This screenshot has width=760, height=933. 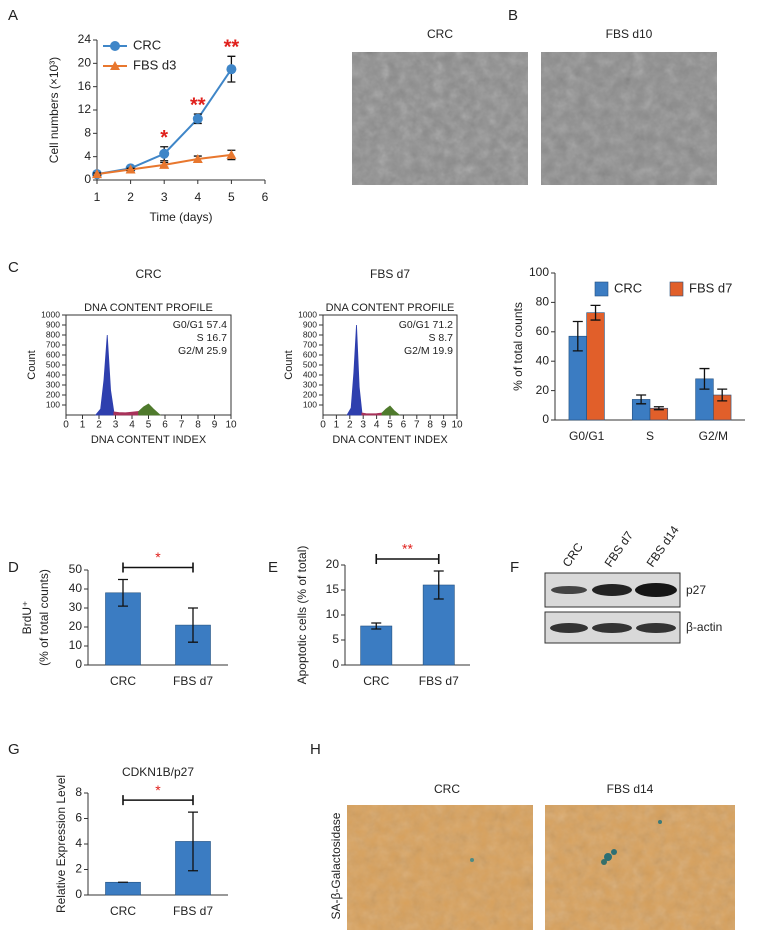 What do you see at coordinates (710, 287) in the screenshot?
I see `legend-label: FBS d7` at bounding box center [710, 287].